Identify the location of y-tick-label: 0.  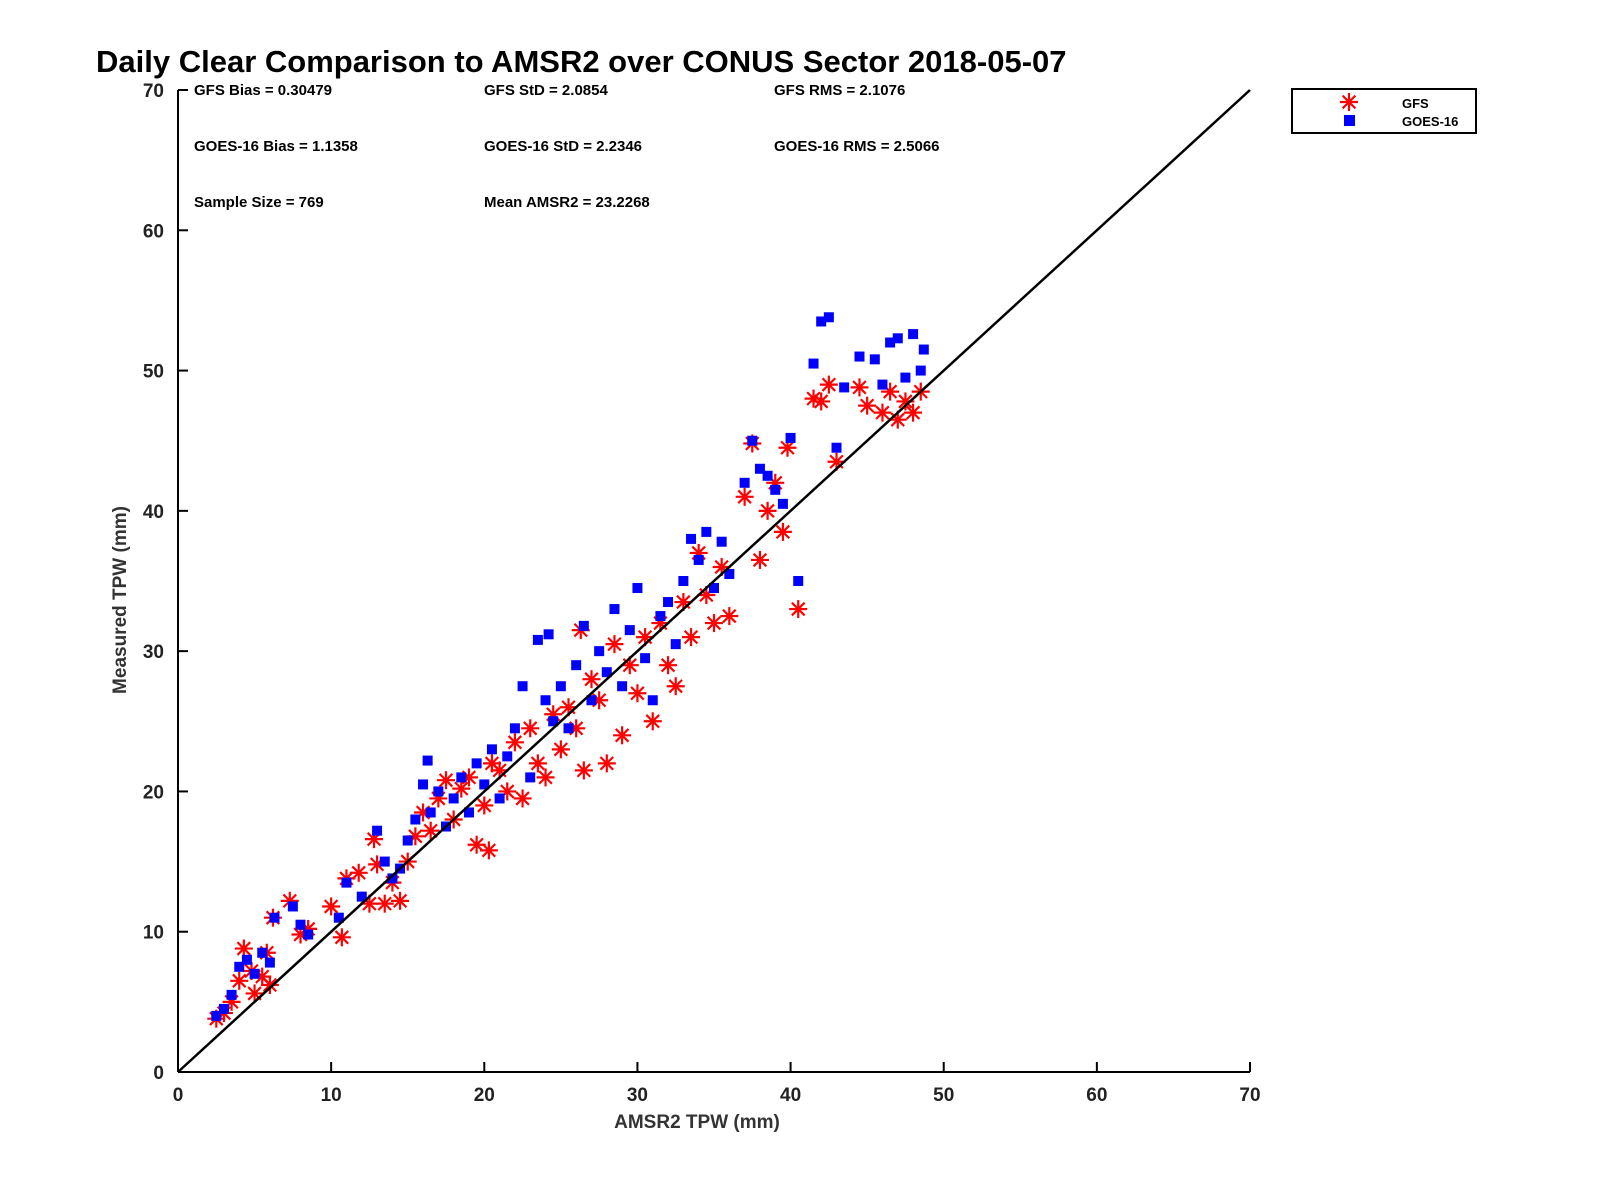
(158, 1073).